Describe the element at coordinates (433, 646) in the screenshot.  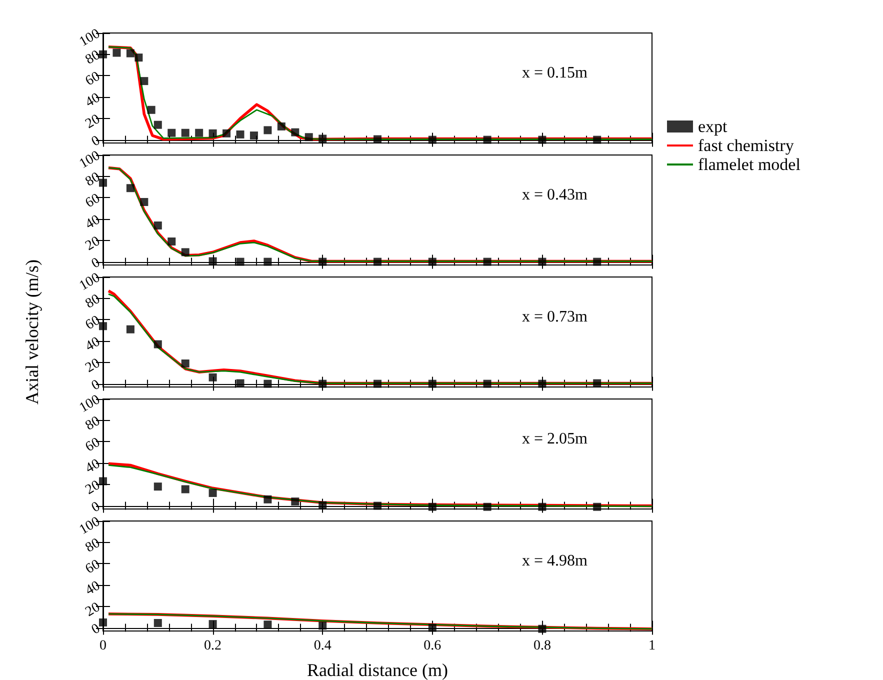
I see `x-tick-label: 0.6` at that location.